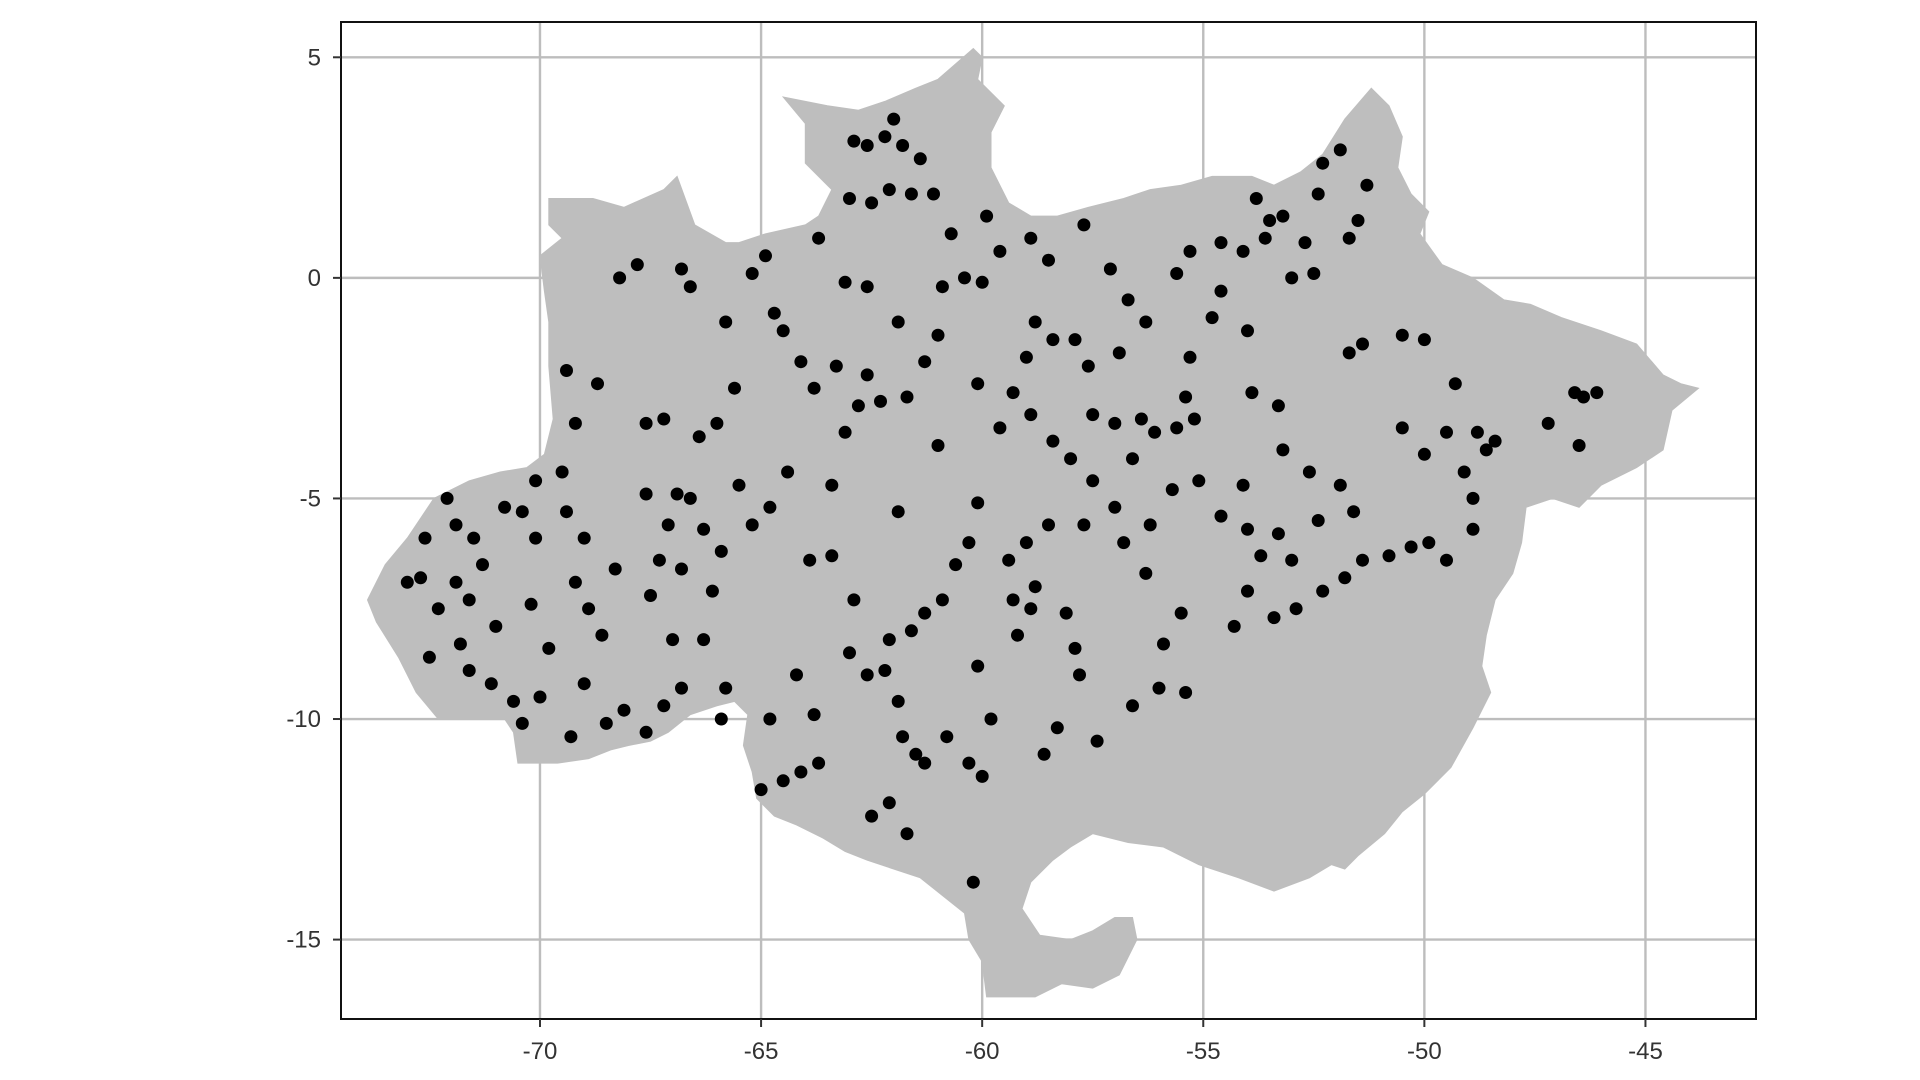  Describe the element at coordinates (314, 278) in the screenshot. I see `y-tick-label: 0` at that location.